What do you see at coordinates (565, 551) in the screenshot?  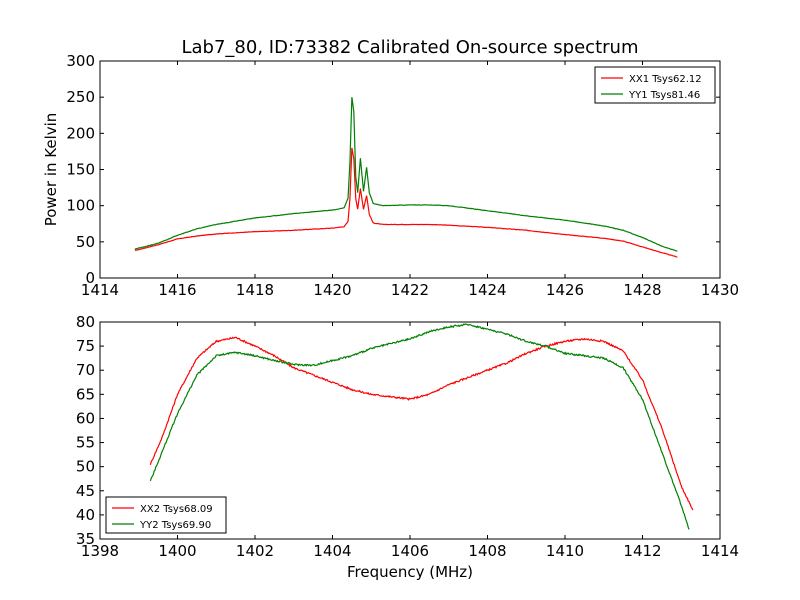 I see `x-tick-label: 1410` at bounding box center [565, 551].